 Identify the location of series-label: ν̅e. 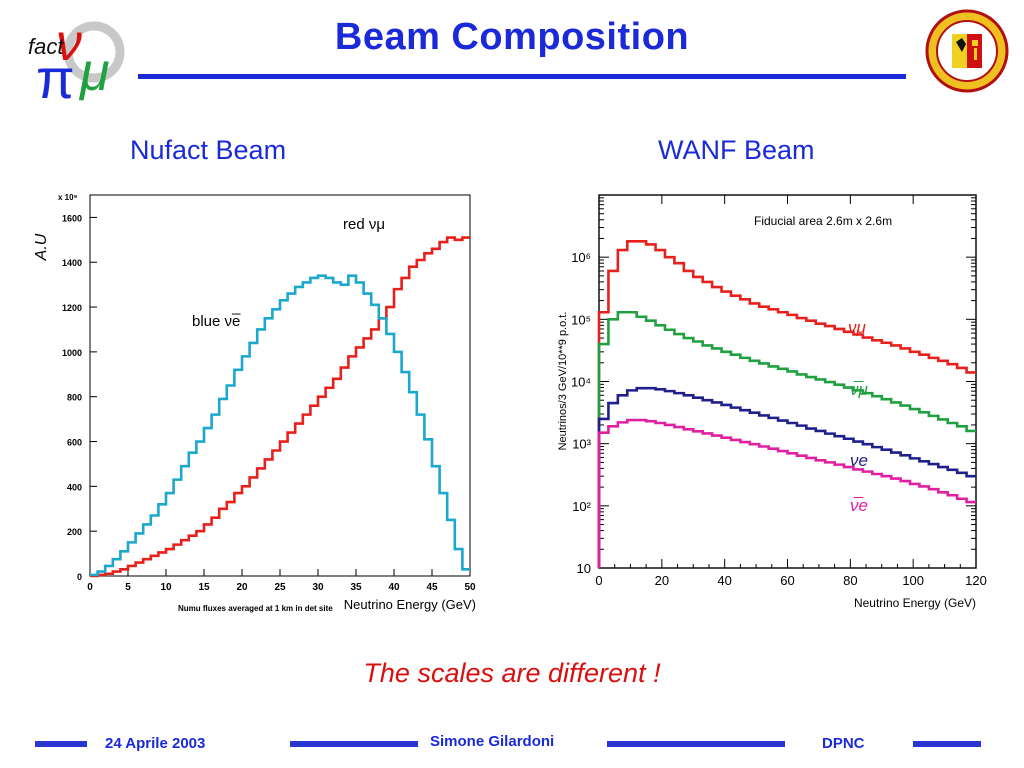
(859, 505).